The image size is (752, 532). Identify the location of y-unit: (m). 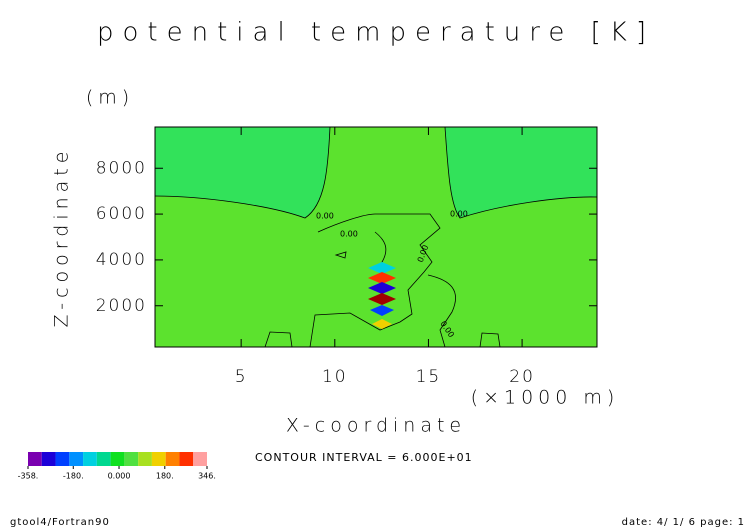
(110, 98).